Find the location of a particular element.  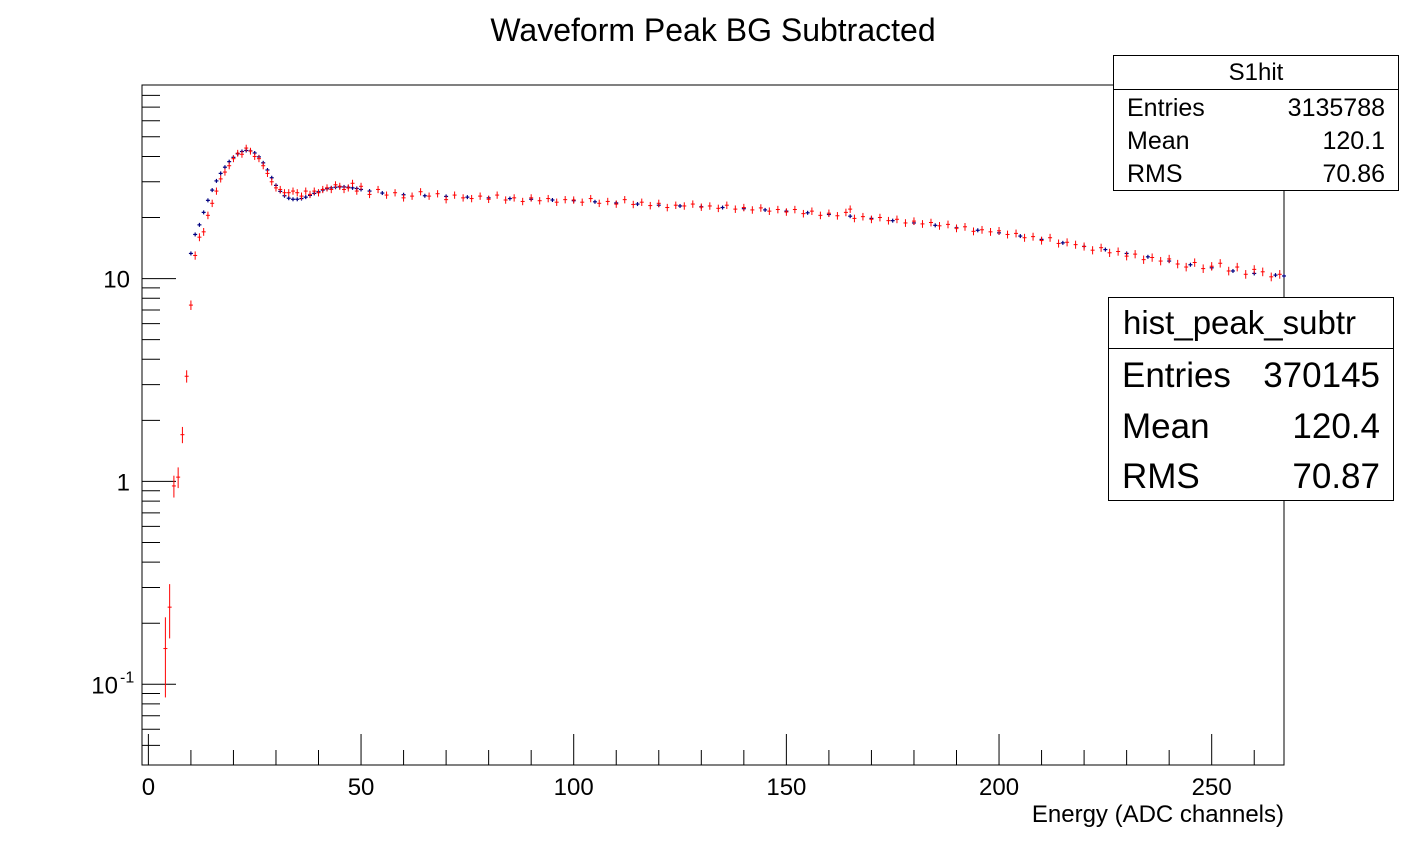

stats-value: 120.4 is located at coordinates (1336, 426).